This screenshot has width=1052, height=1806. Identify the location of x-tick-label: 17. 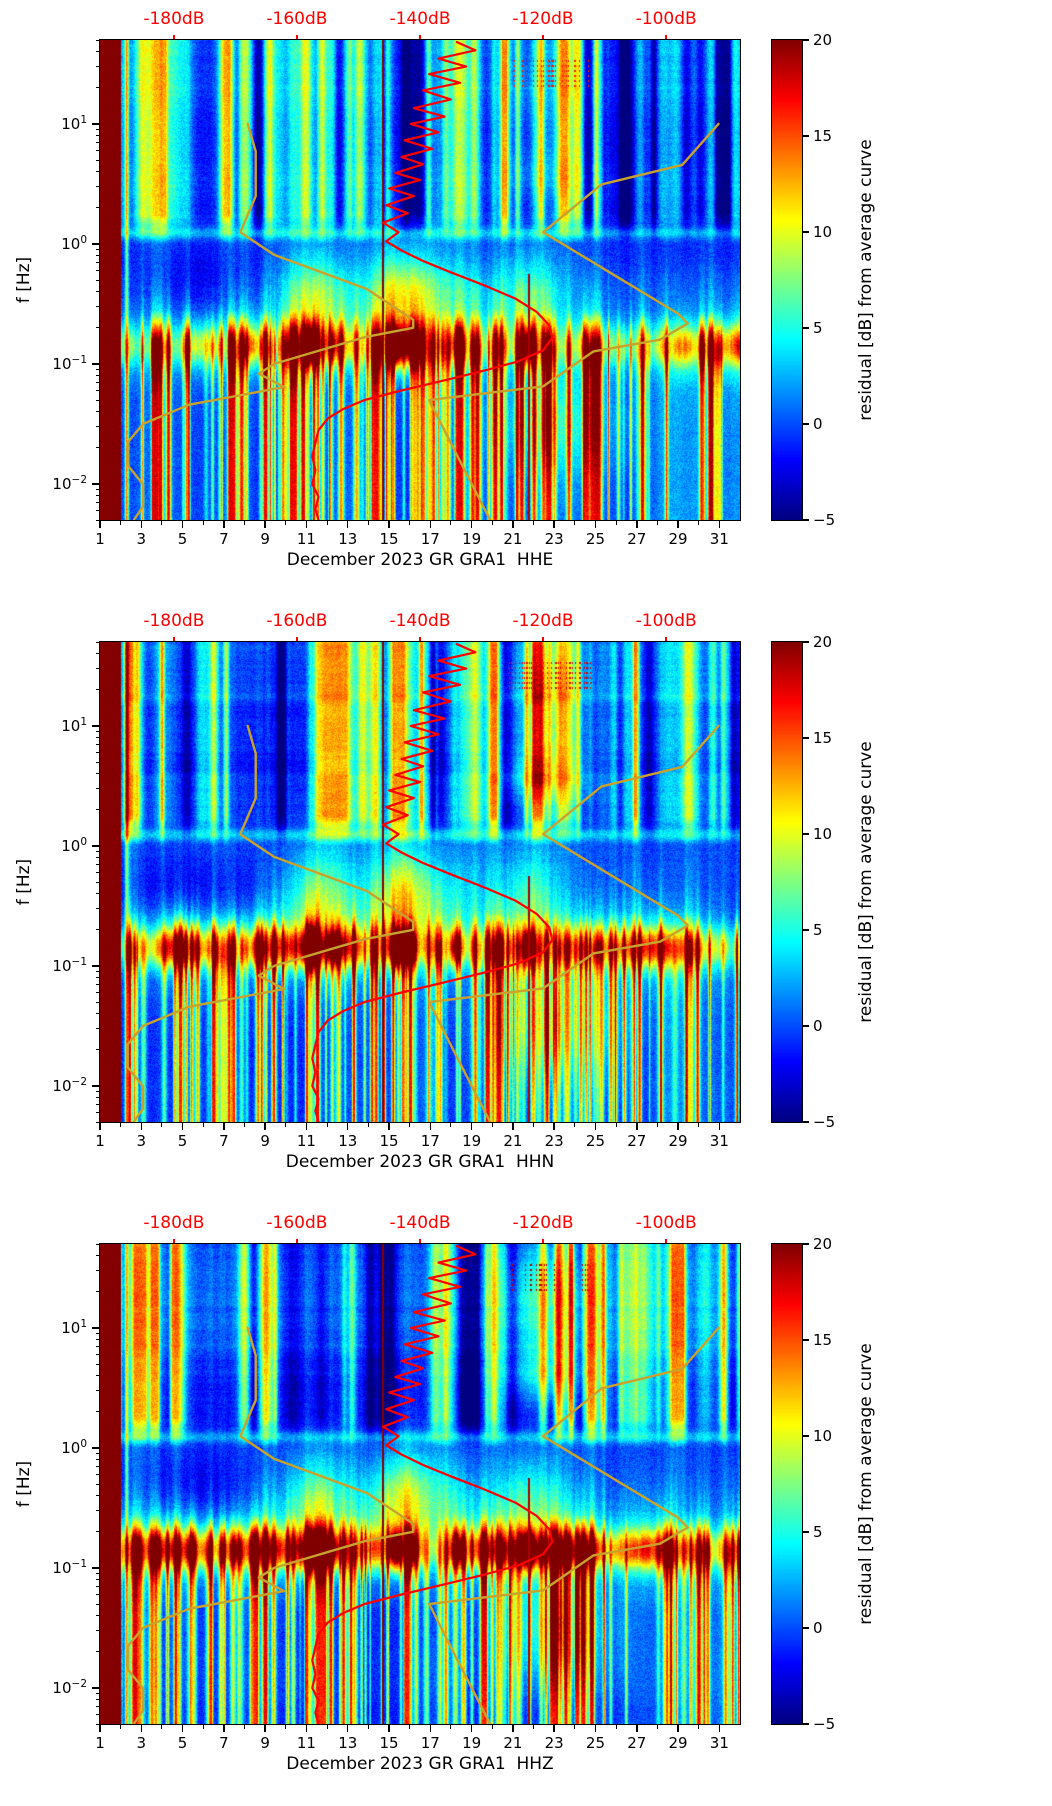
(430, 1743).